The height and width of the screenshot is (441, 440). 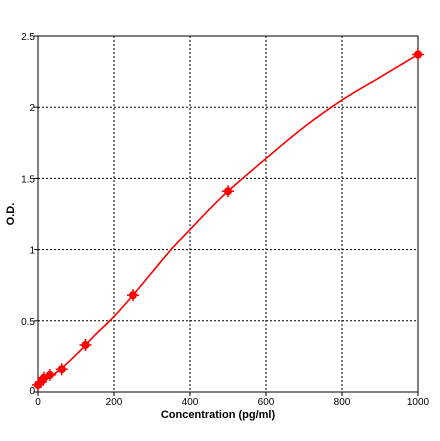 I want to click on x-axis-title: Concentration (pg/ml), so click(x=218, y=415).